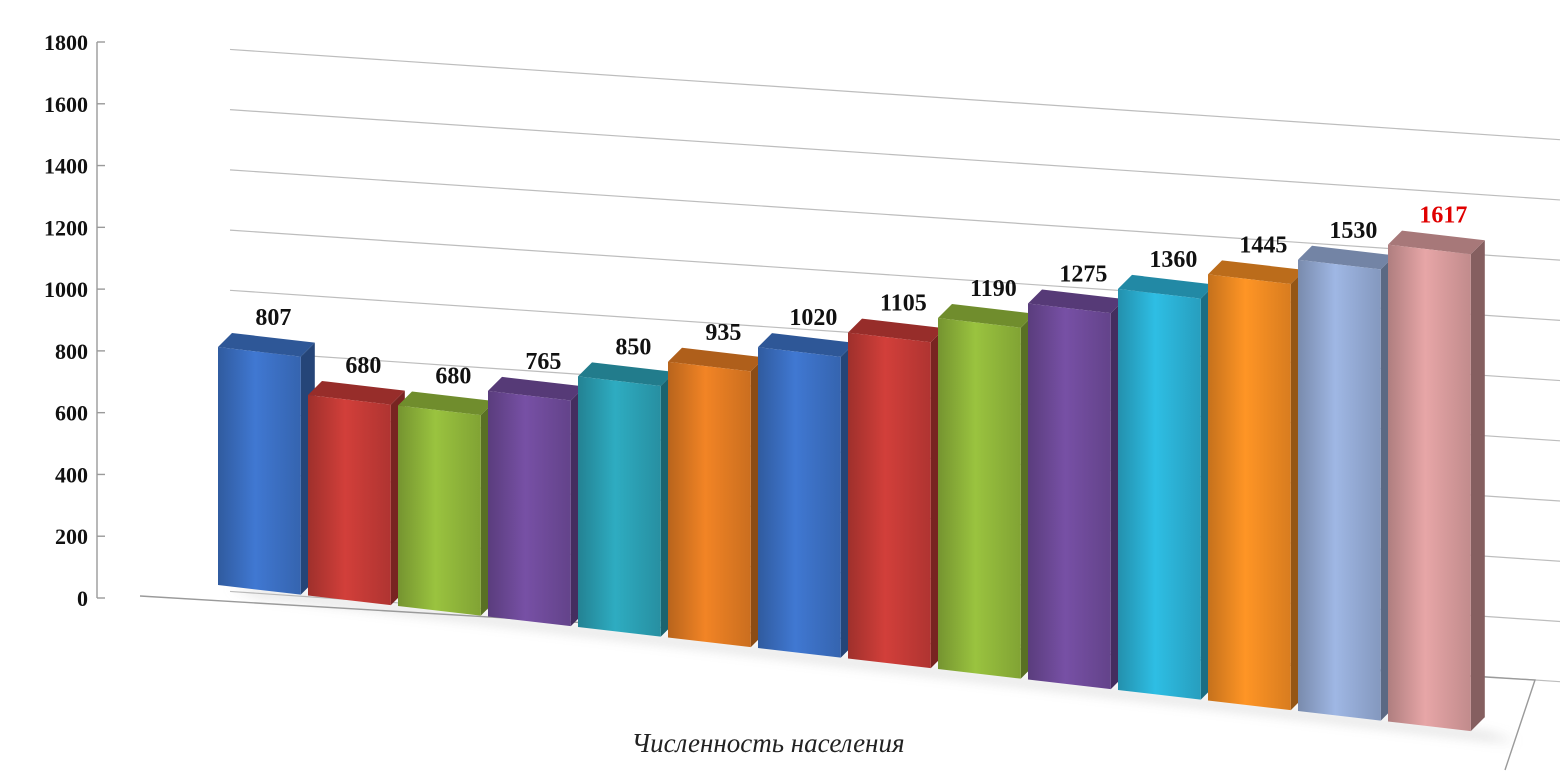 The image size is (1560, 778). I want to click on data-label: 1020, so click(813, 318).